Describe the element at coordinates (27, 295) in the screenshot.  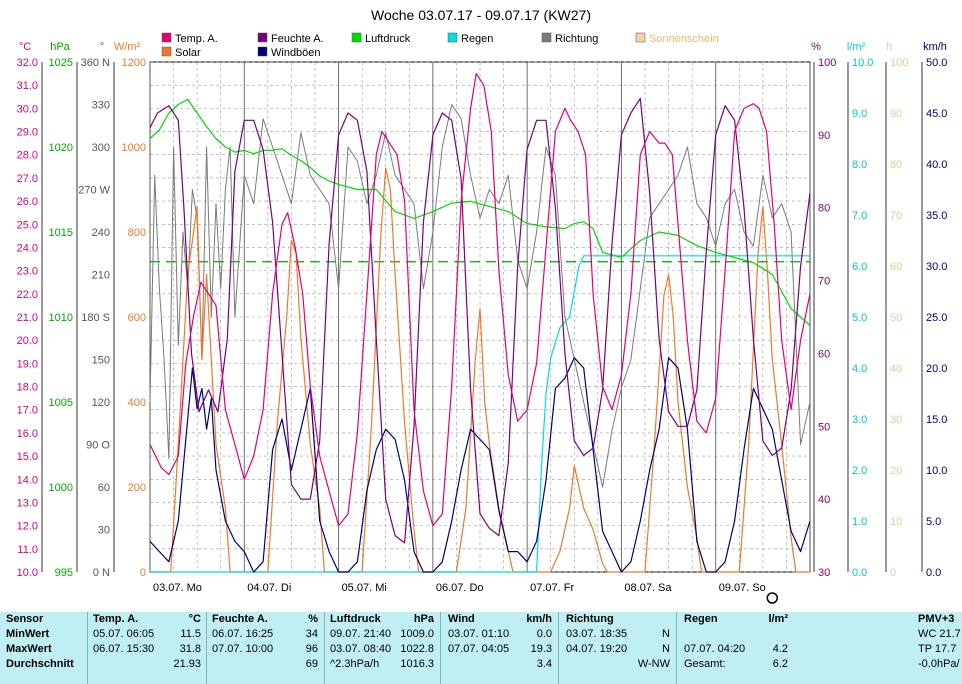
I see `temp-axis-tick: 22.0` at that location.